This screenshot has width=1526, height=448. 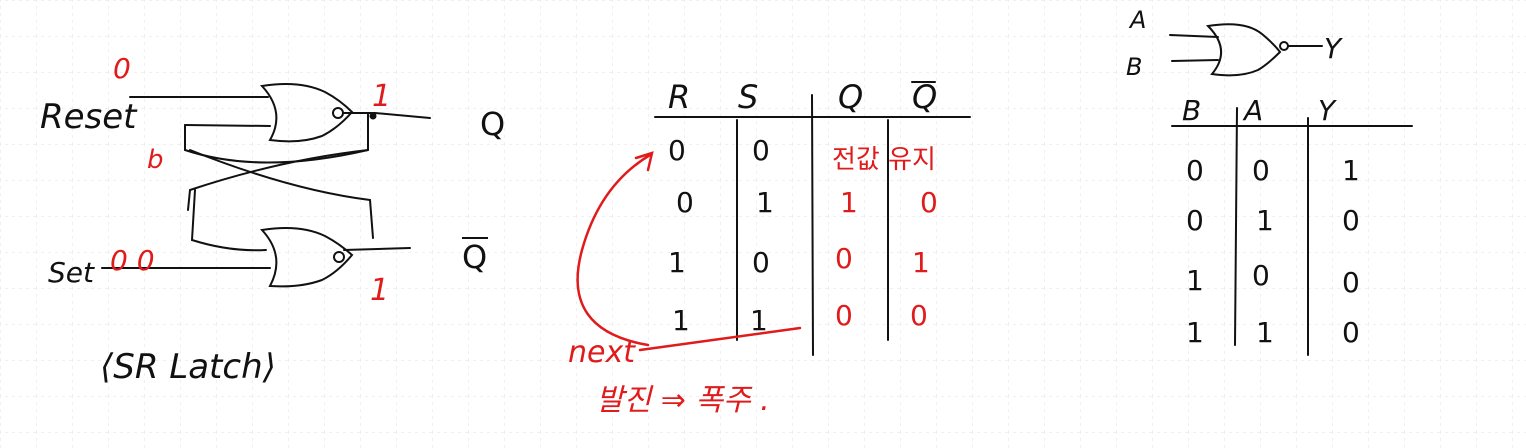 I want to click on top-gate-input-b, so click(x=227, y=125).